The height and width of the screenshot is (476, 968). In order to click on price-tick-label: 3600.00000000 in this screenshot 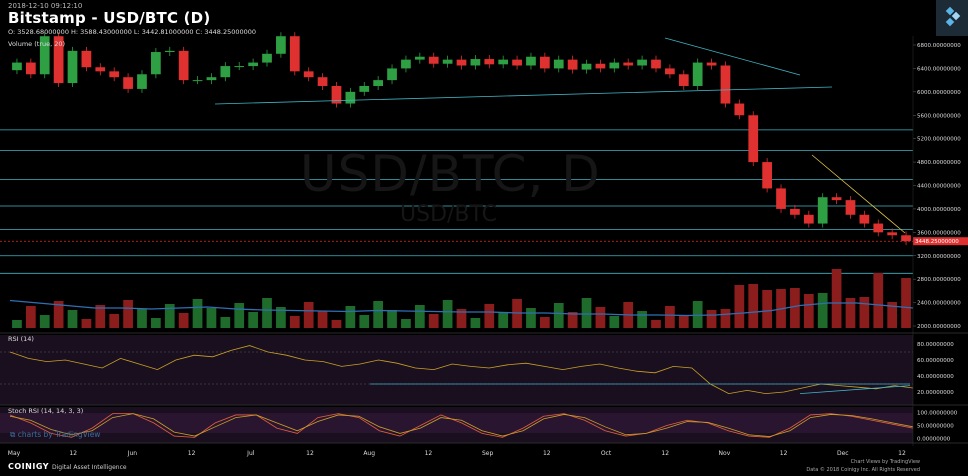, I will do `click(939, 233)`.